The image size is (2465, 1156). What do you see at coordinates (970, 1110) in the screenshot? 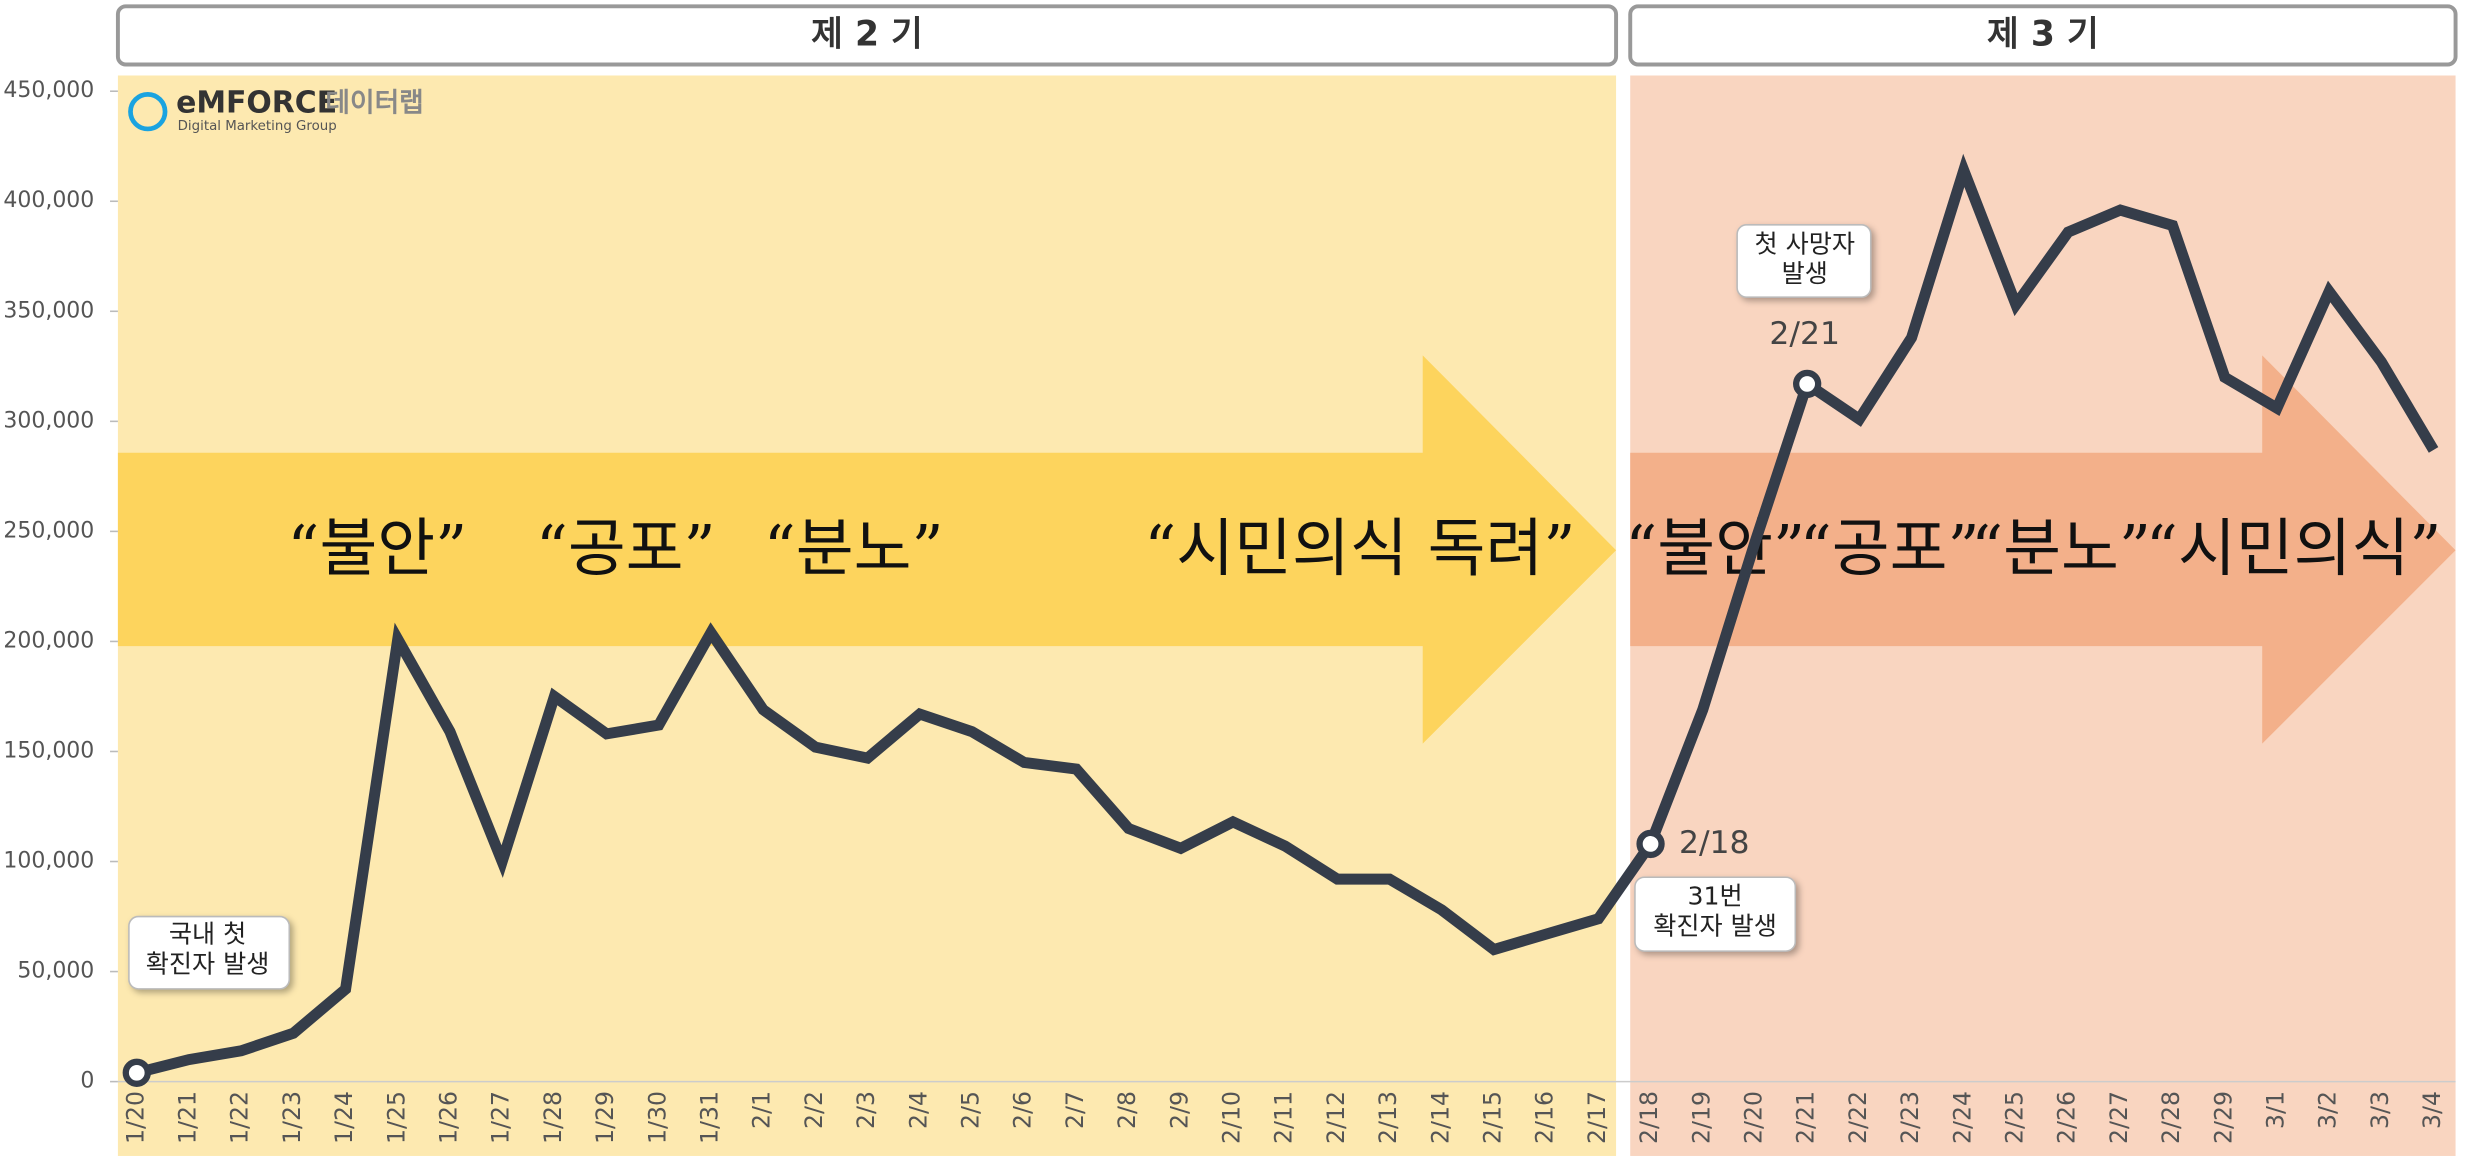
I see `x-tick-label: 2/5` at bounding box center [970, 1110].